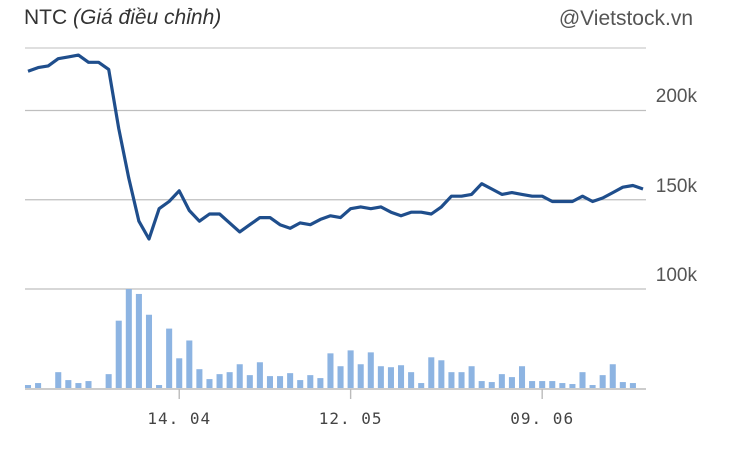 Image resolution: width=750 pixels, height=451 pixels. I want to click on y-tick-label: 200k, so click(676, 97).